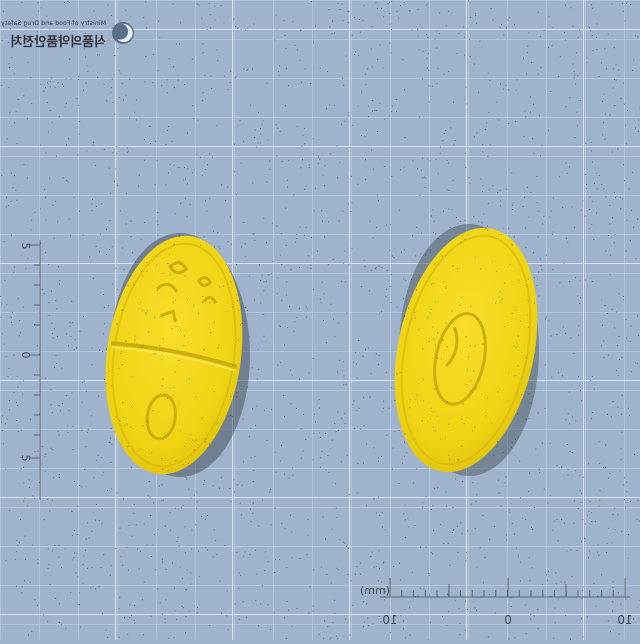  Describe the element at coordinates (25, 355) in the screenshot. I see `left-scale-label-middle: 0` at that location.